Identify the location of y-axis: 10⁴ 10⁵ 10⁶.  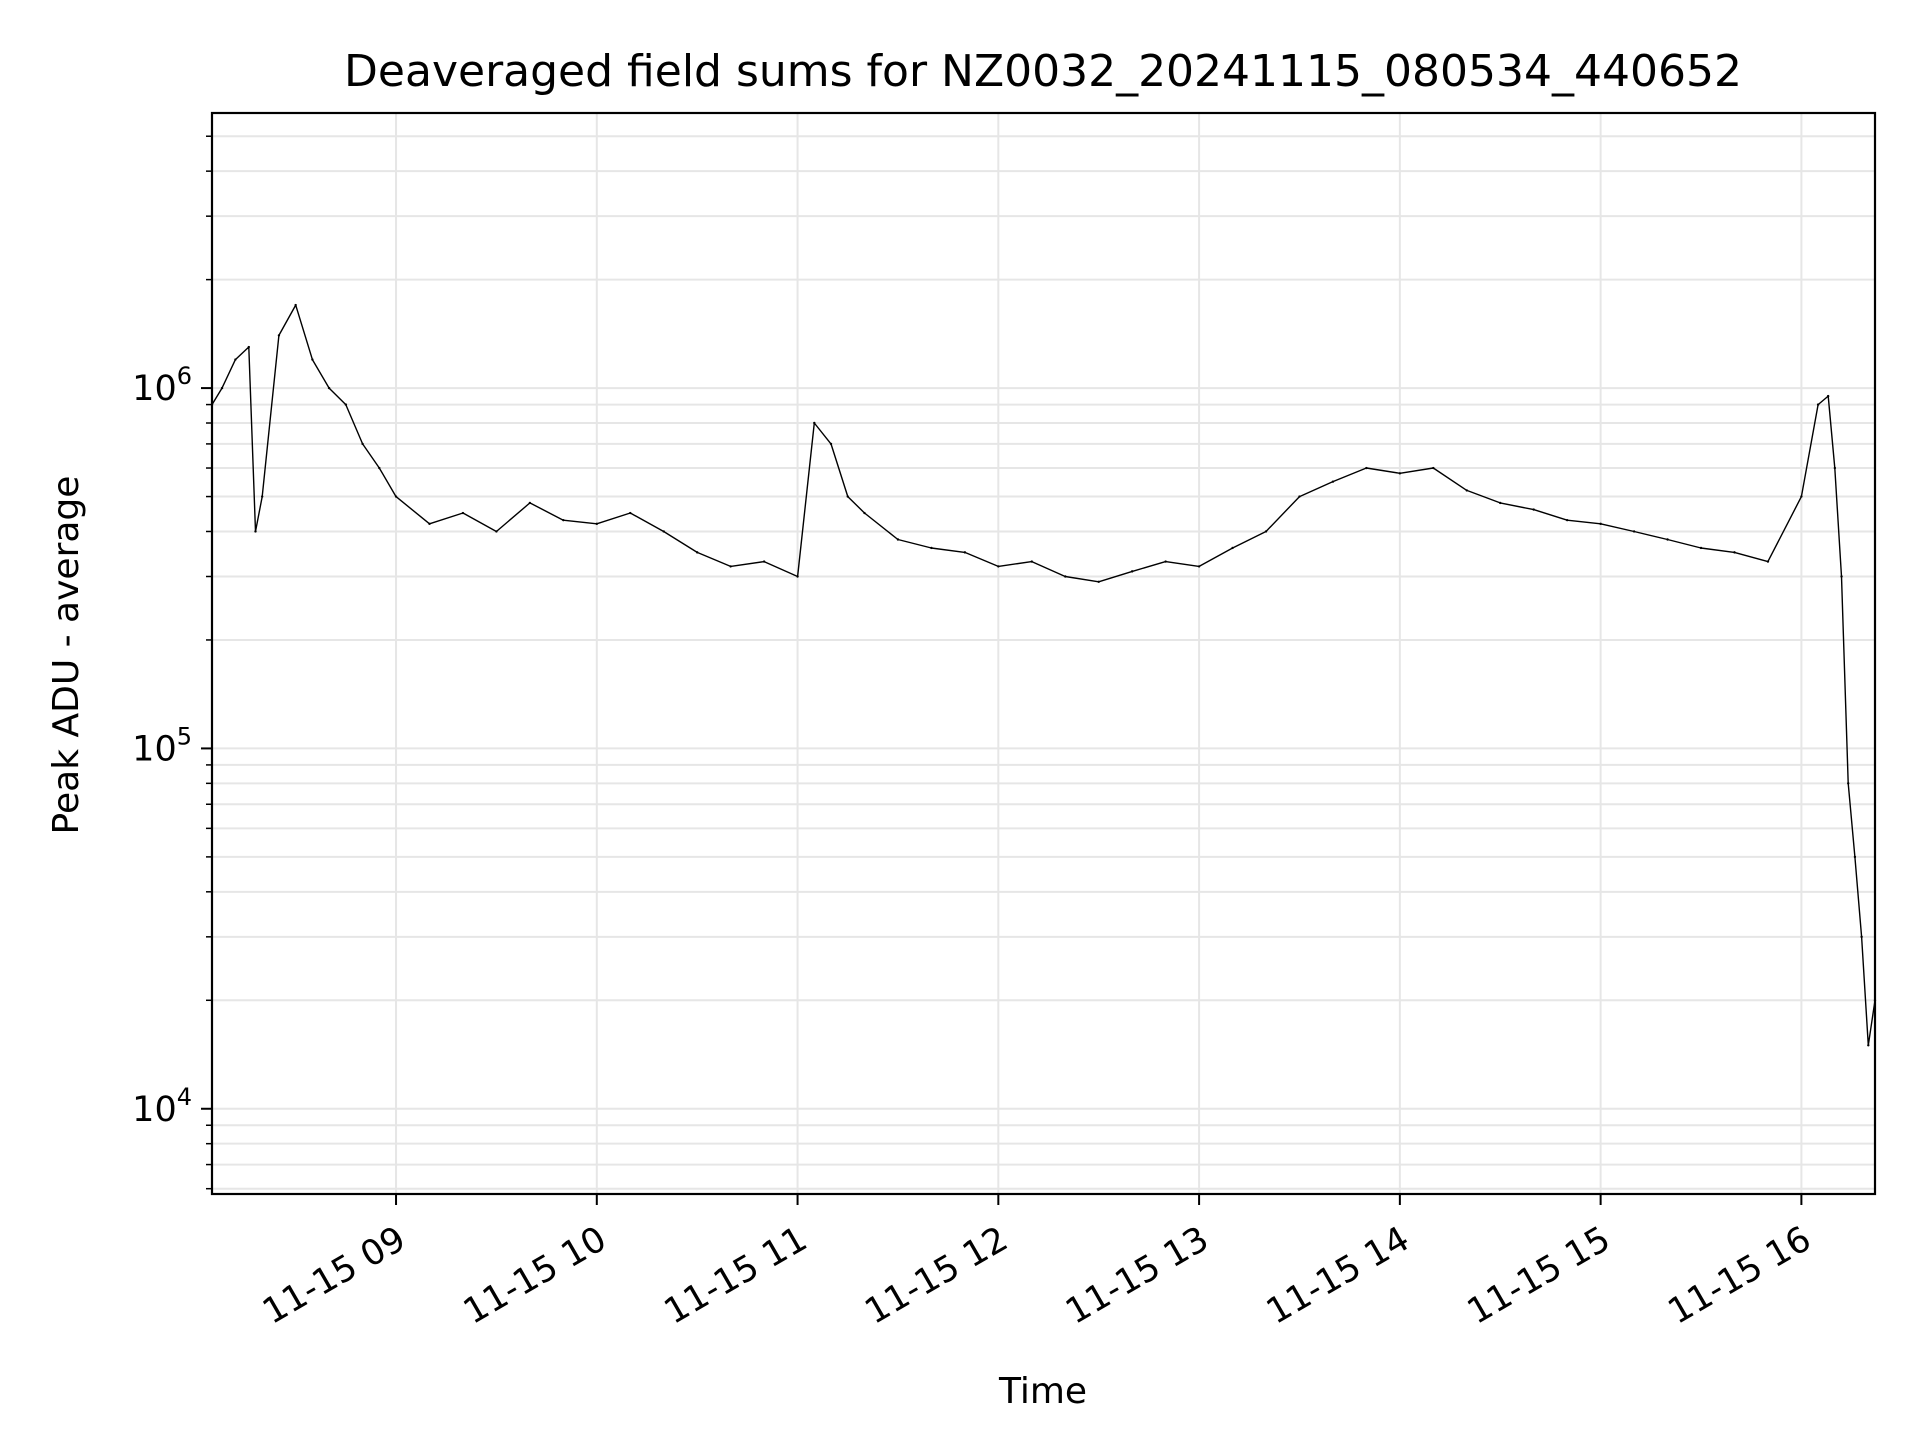
(172, 662).